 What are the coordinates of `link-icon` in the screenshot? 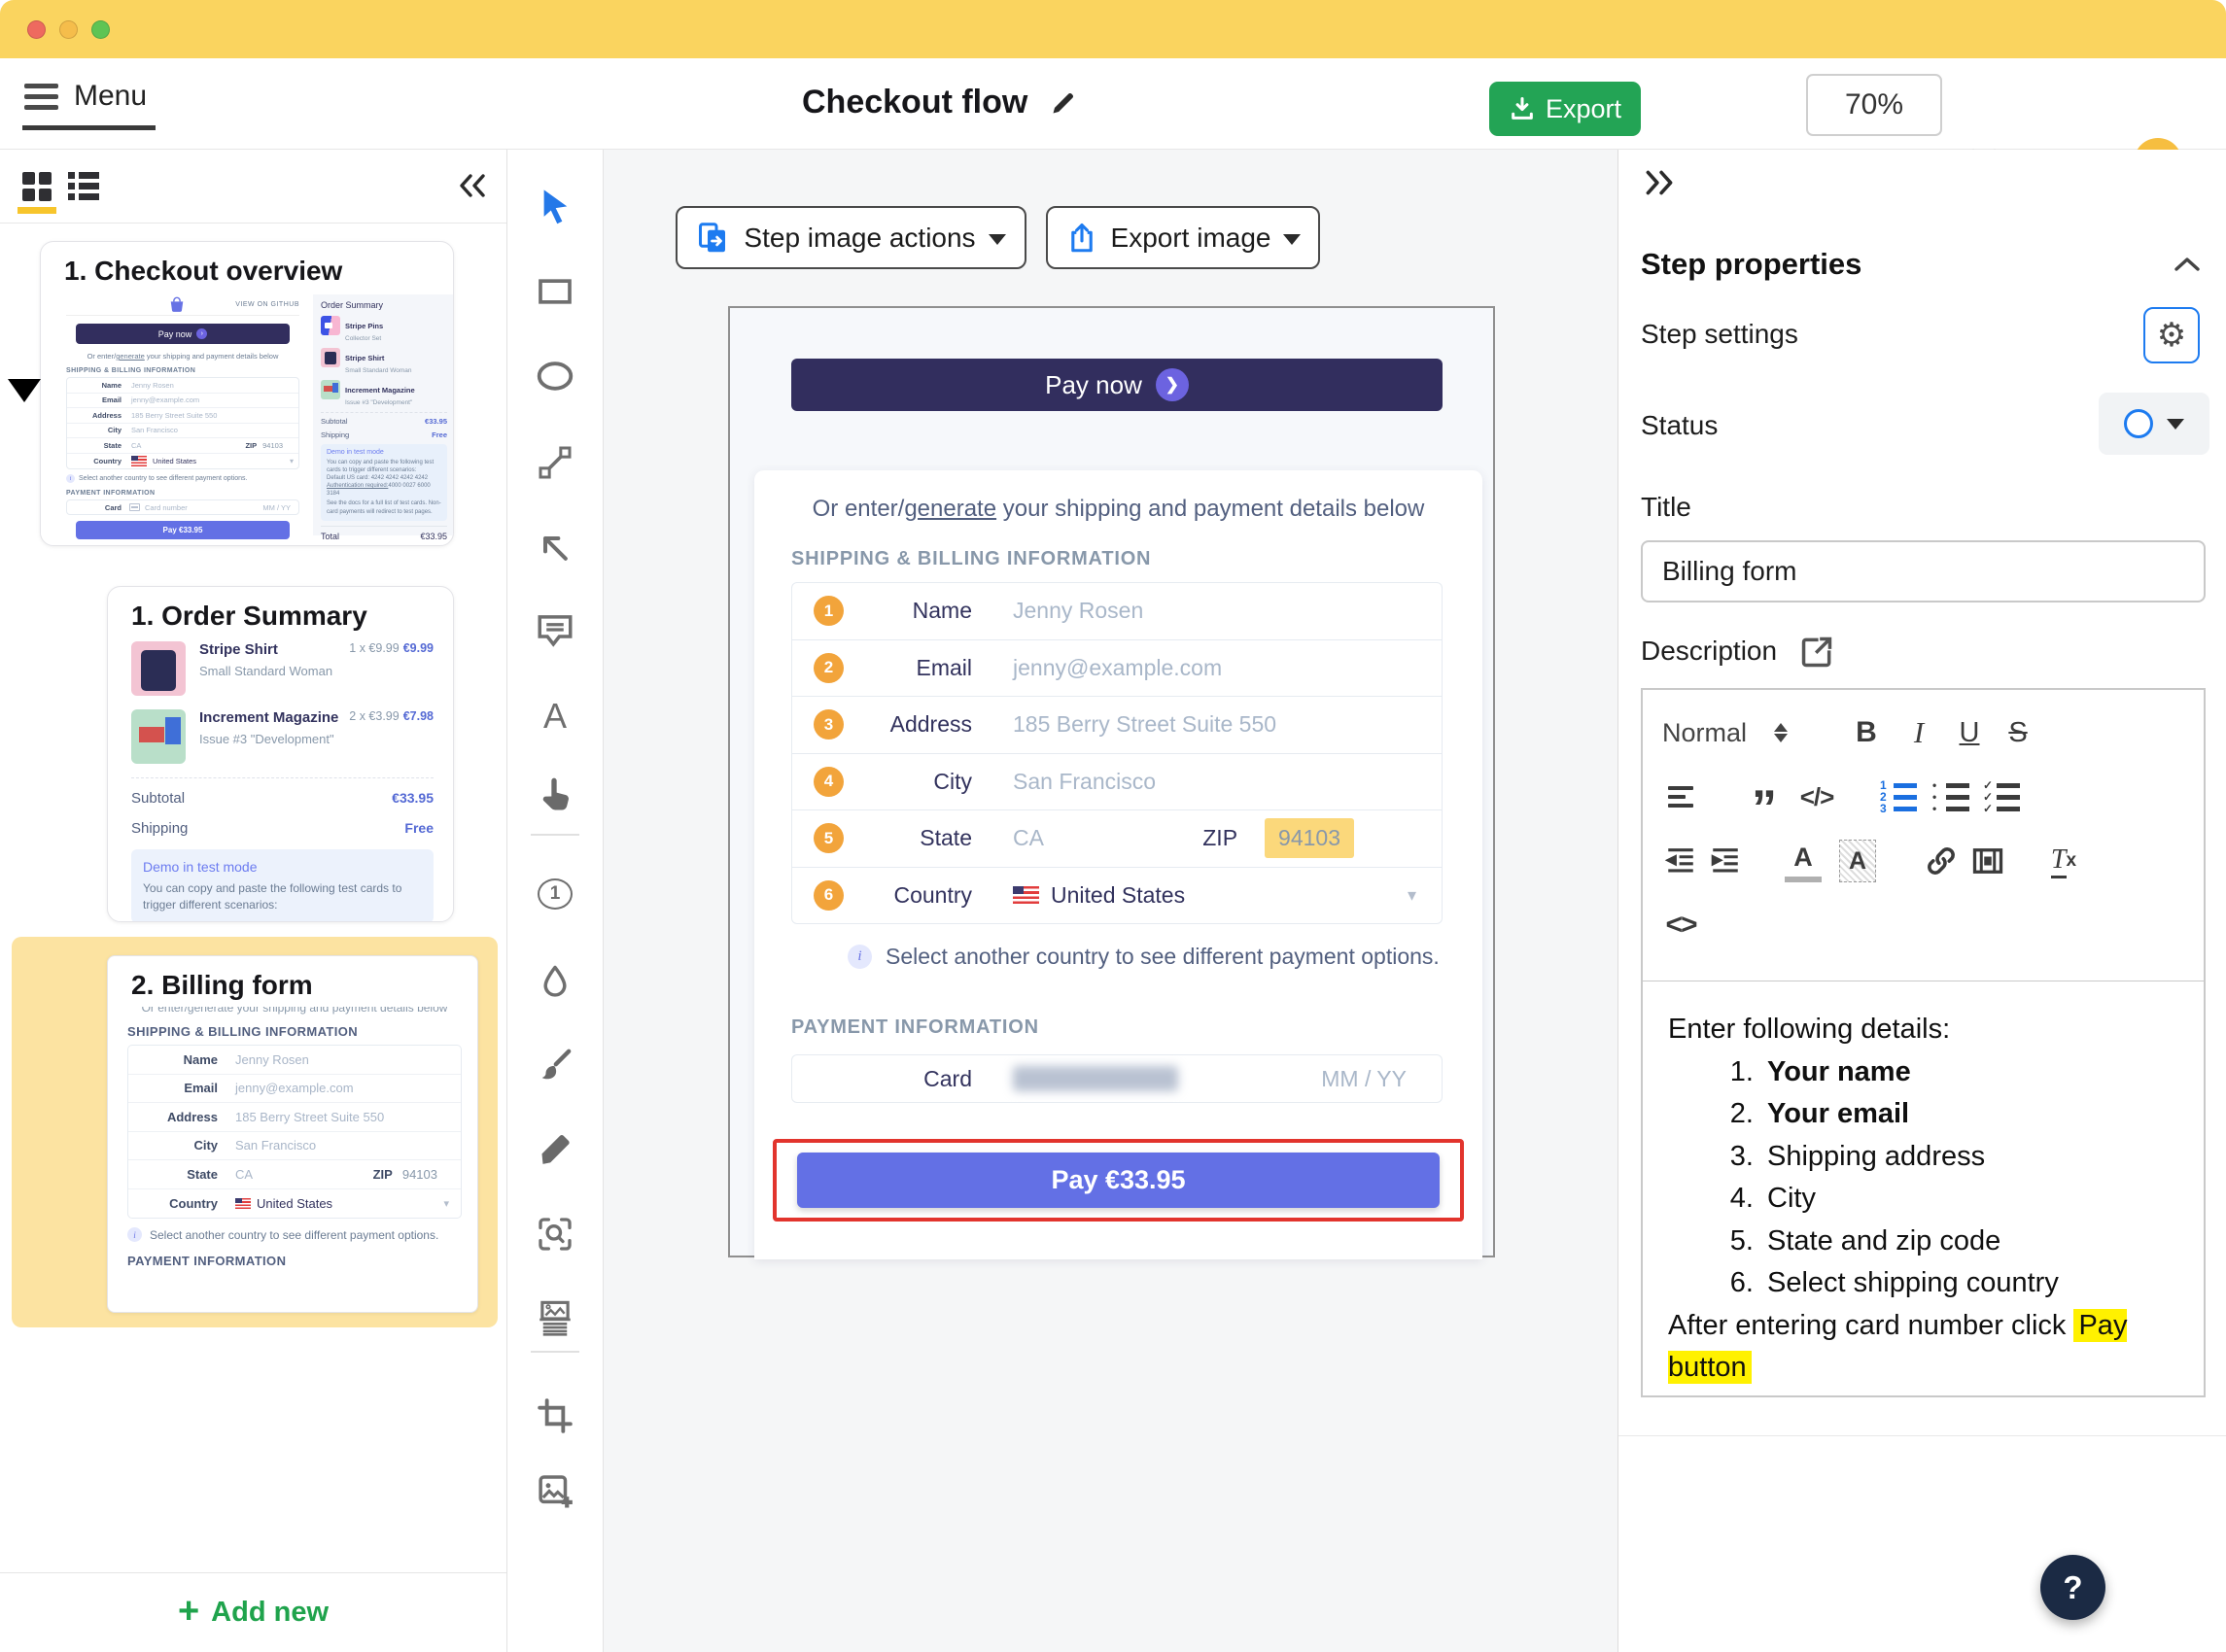 It's located at (1942, 861).